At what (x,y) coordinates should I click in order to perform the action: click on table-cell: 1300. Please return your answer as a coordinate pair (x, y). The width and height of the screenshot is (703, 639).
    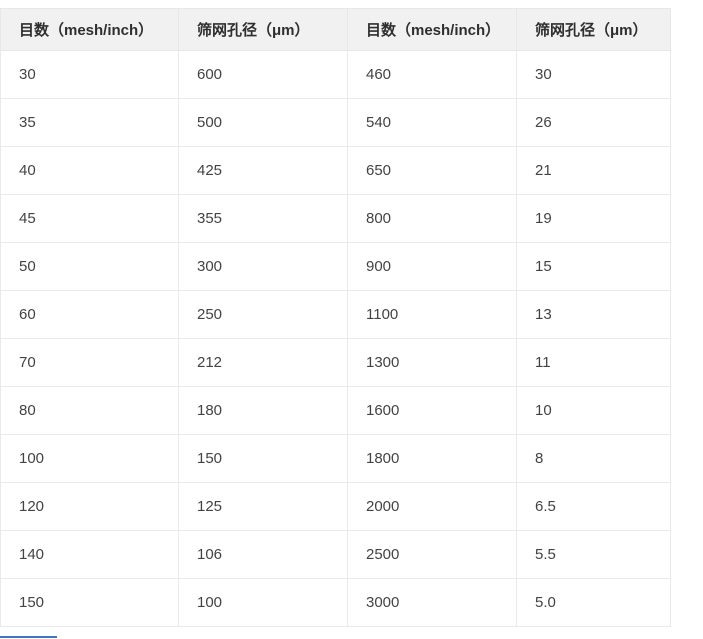
    Looking at the image, I should click on (432, 362).